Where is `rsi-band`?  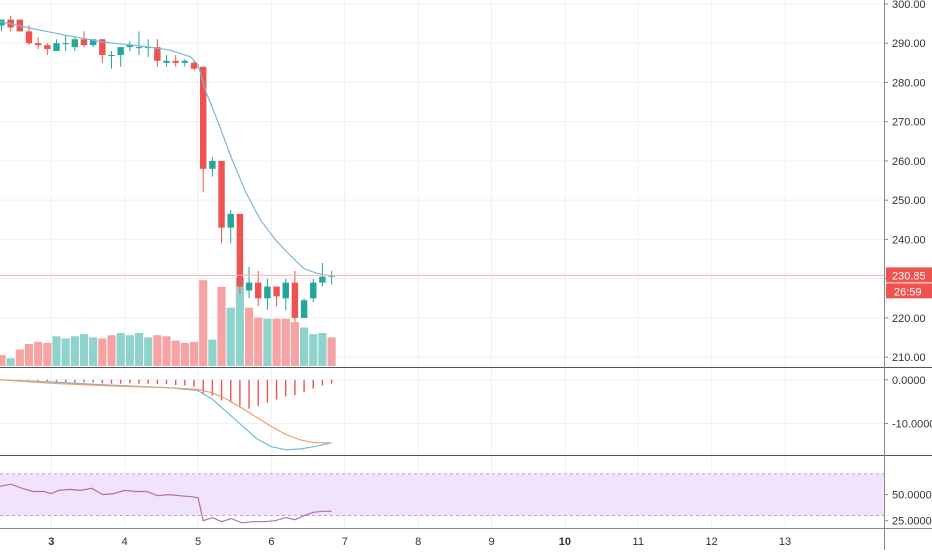 rsi-band is located at coordinates (442, 494).